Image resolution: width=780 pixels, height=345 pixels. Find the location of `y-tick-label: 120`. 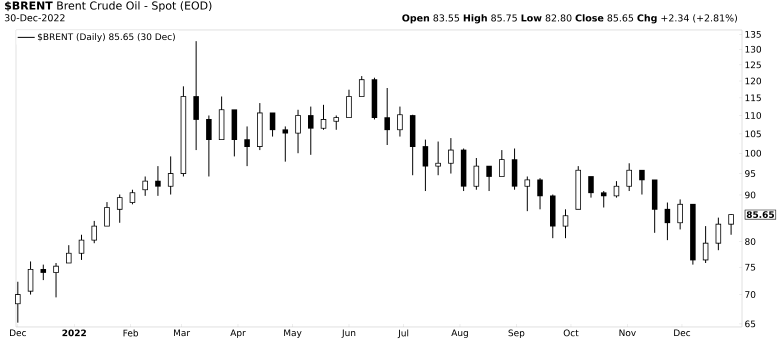

y-tick-label: 120 is located at coordinates (754, 81).